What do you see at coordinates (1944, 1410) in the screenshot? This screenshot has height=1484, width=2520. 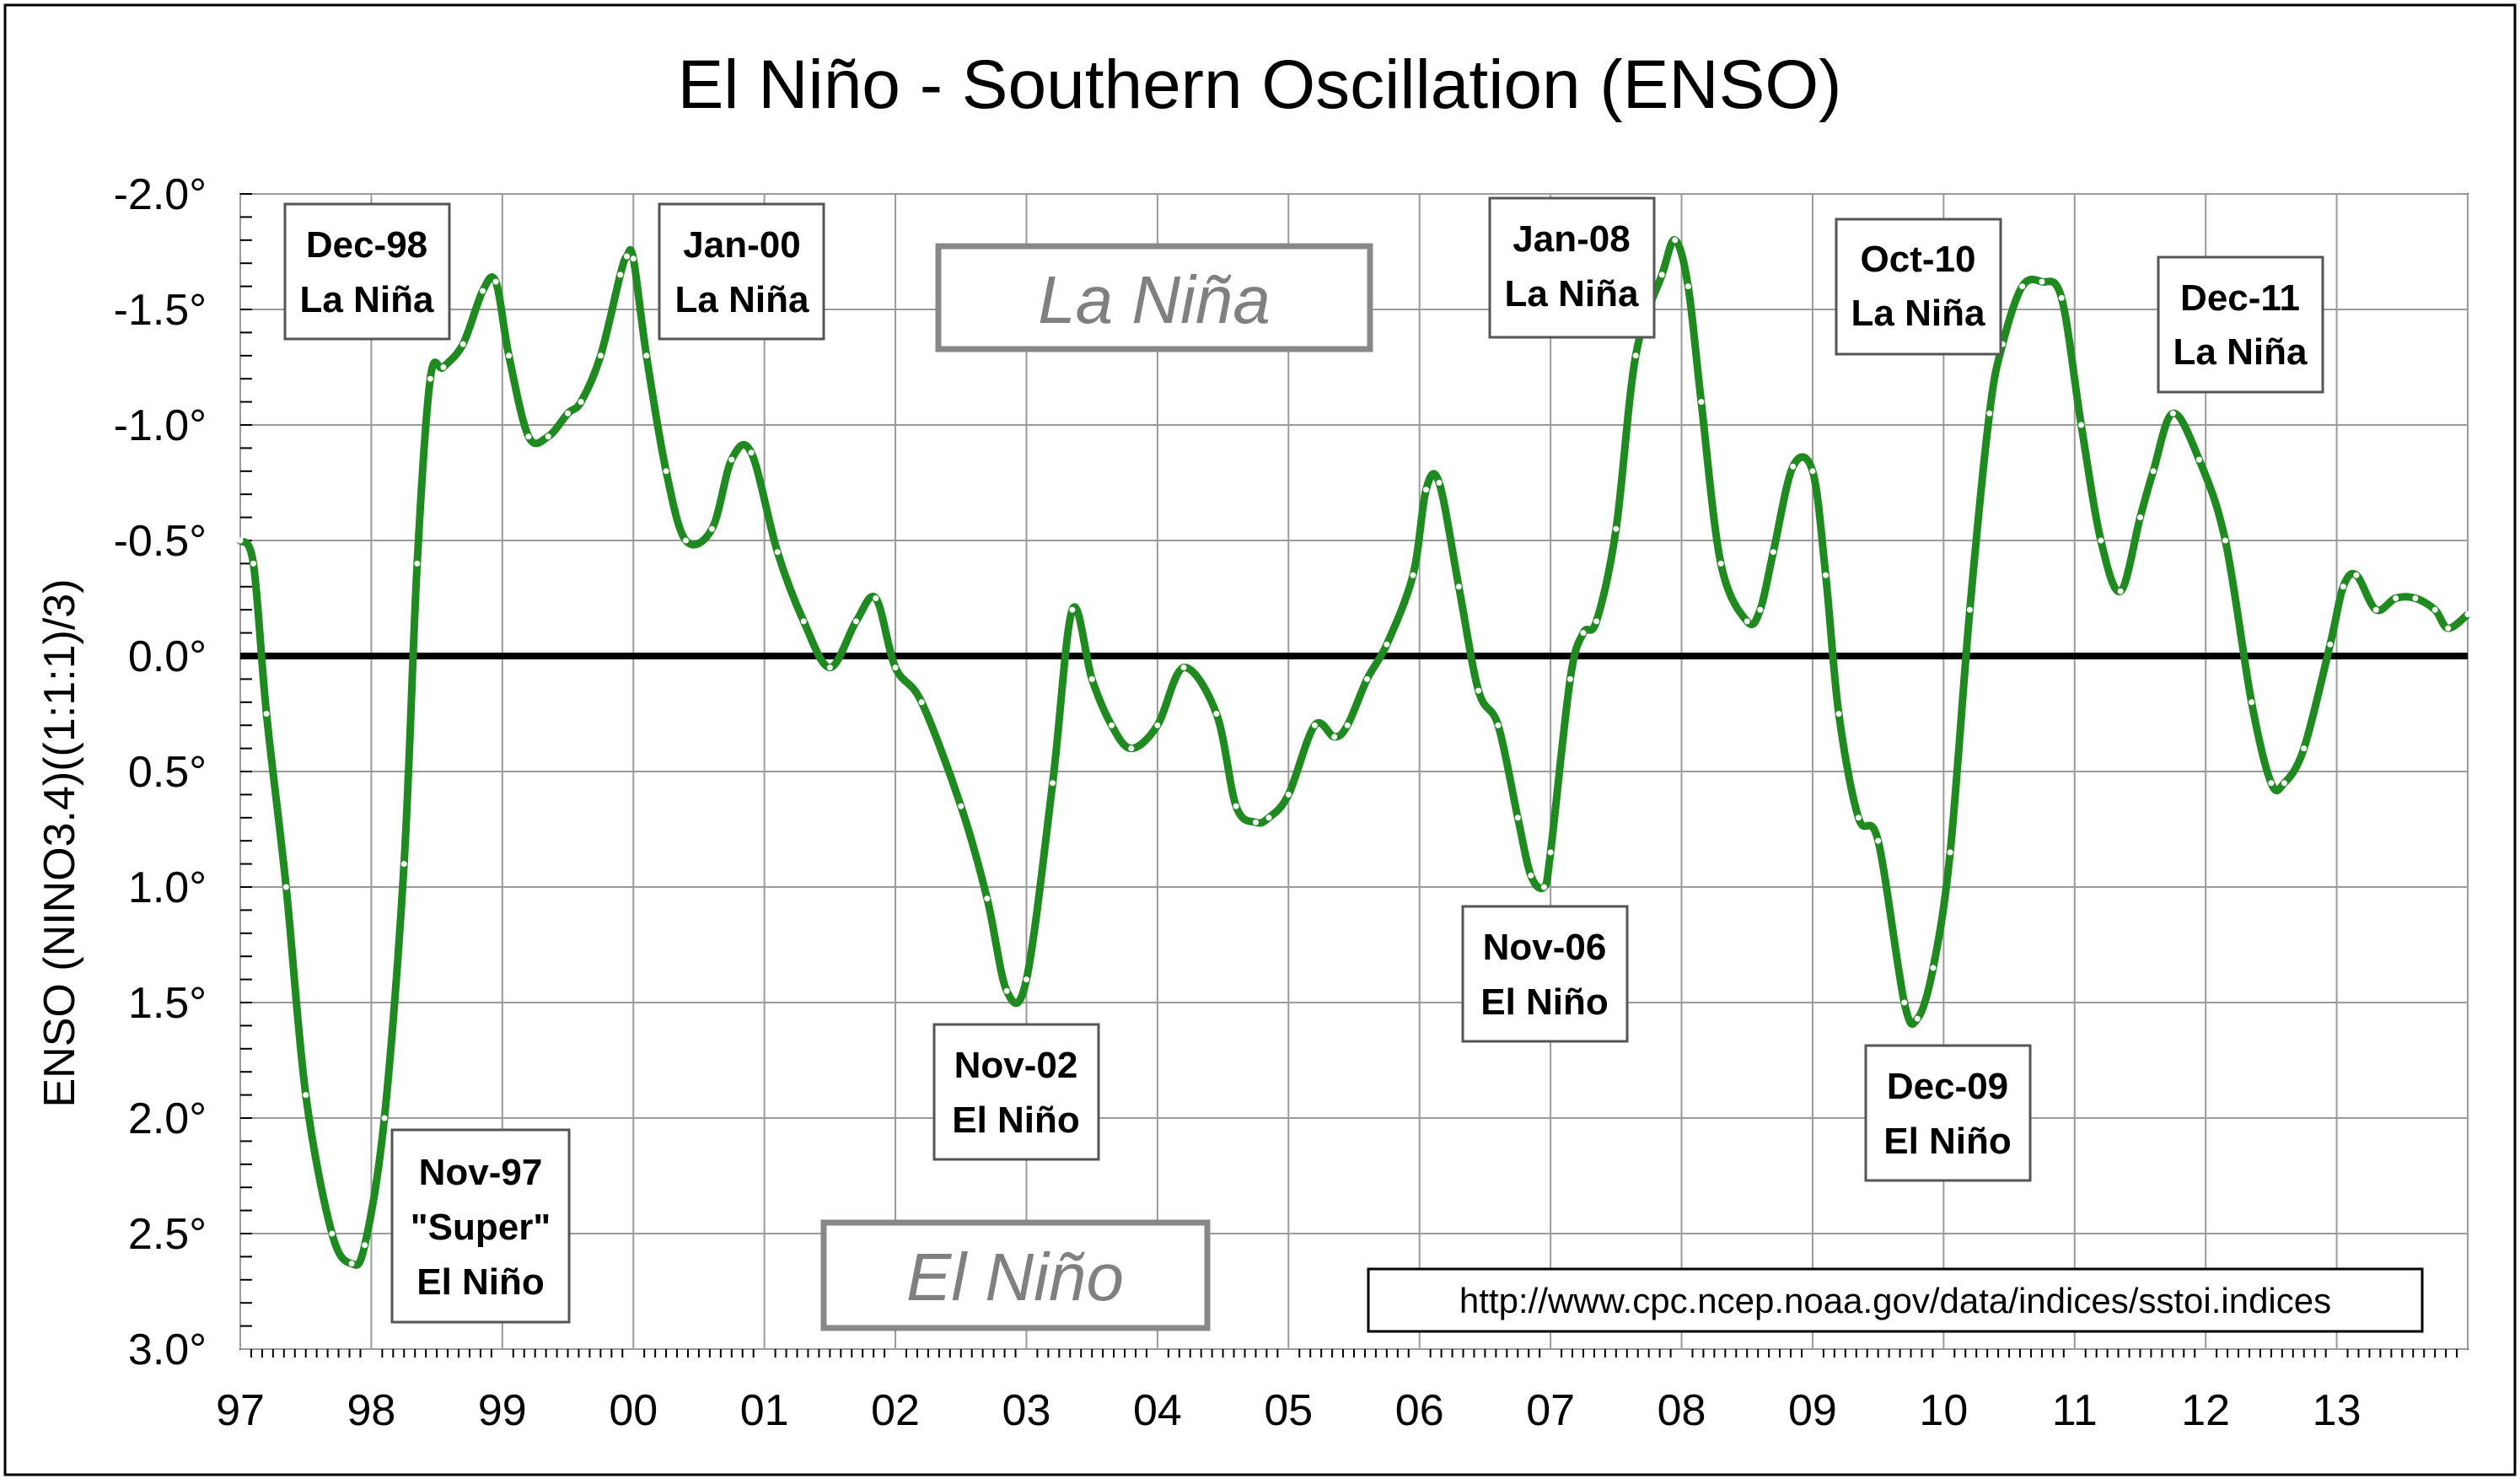 I see `x-tick-label: 10` at bounding box center [1944, 1410].